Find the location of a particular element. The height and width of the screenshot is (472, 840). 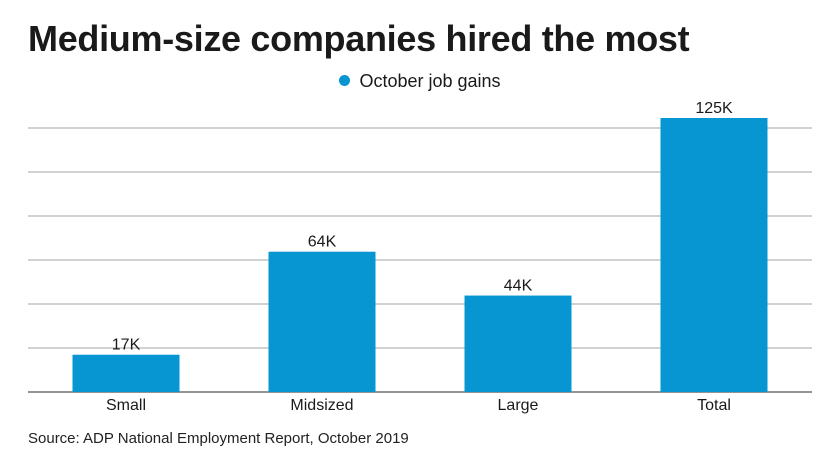

bar-midsized is located at coordinates (322, 321).